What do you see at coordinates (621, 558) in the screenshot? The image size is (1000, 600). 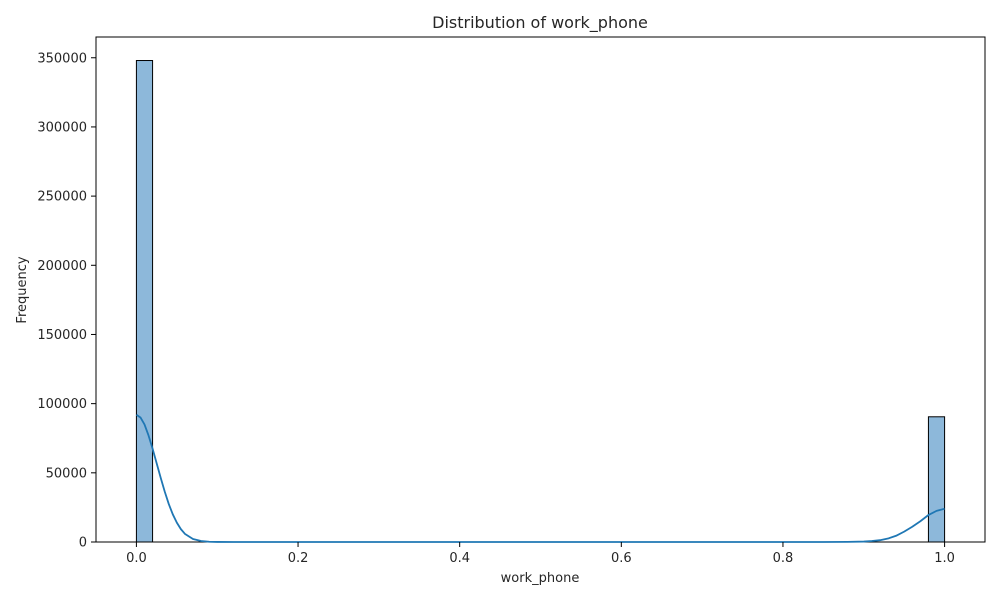 I see `x-tick-label: 0.6` at bounding box center [621, 558].